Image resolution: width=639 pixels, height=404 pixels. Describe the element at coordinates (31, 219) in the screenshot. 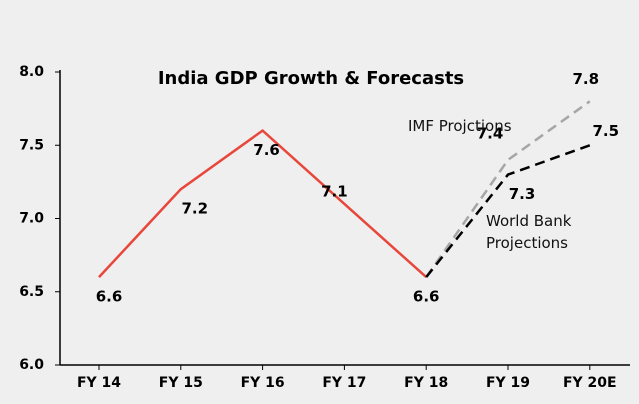

I see `y-tick-label: 7.0` at that location.